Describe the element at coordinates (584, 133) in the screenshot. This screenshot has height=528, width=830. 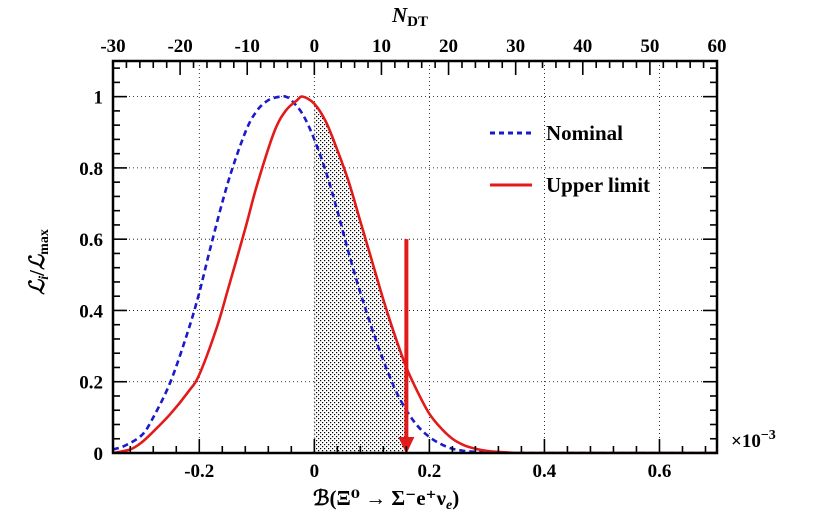
I see `legend-label-nominal: Nominal` at that location.